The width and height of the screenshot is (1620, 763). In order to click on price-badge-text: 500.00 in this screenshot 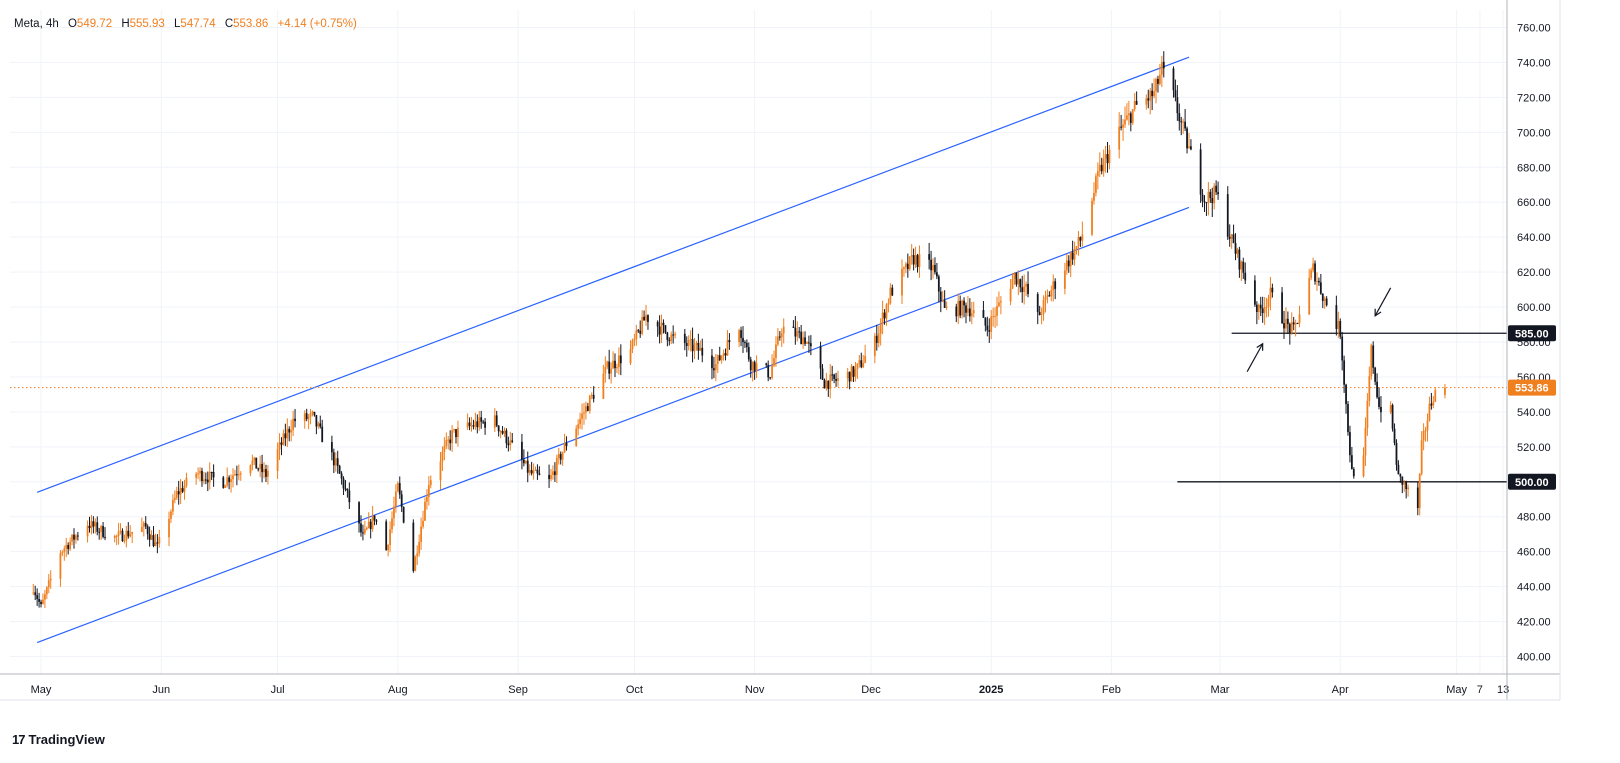, I will do `click(1532, 483)`.